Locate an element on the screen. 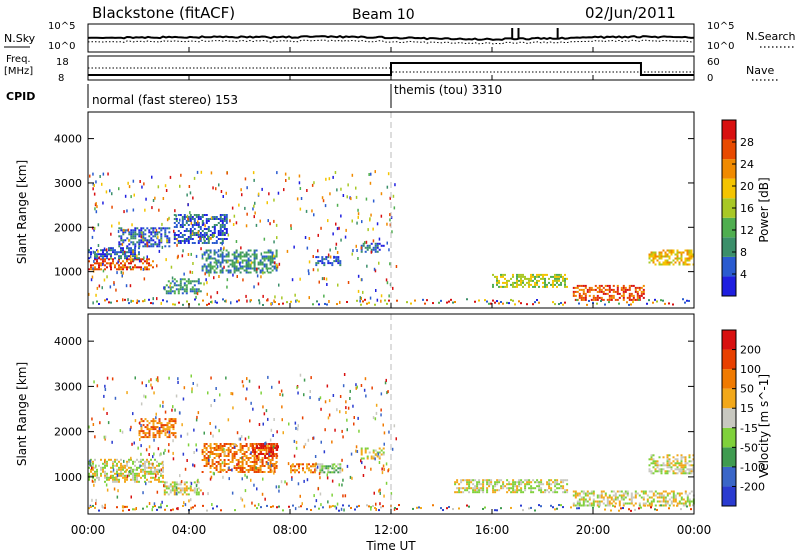 The image size is (800, 554). noise-right-tick-bottom: 10^0 is located at coordinates (720, 46).